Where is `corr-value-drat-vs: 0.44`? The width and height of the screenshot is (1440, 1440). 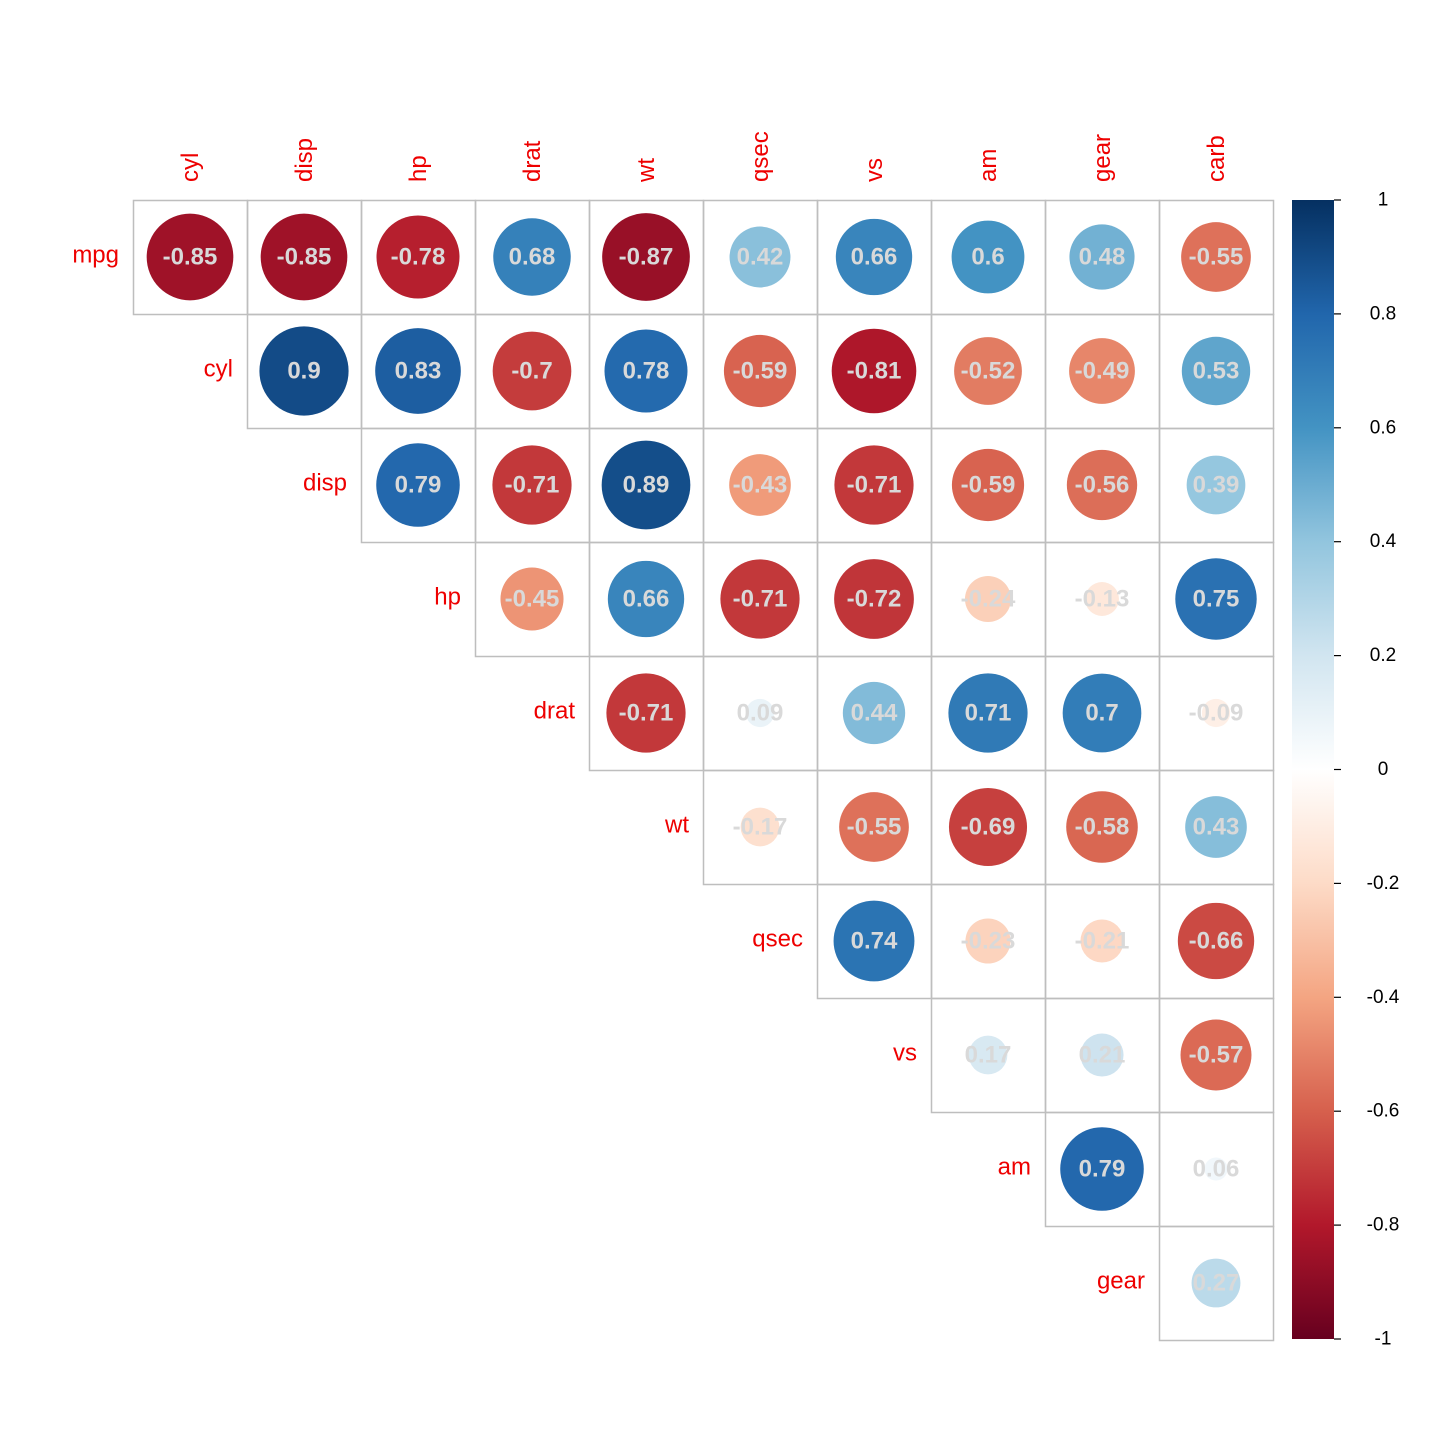
corr-value-drat-vs: 0.44 is located at coordinates (874, 713).